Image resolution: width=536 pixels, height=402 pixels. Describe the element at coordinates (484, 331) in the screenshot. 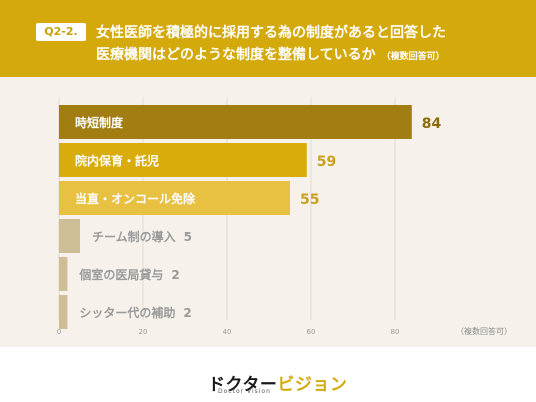

I see `x-axis-label: （複数回答可）` at that location.